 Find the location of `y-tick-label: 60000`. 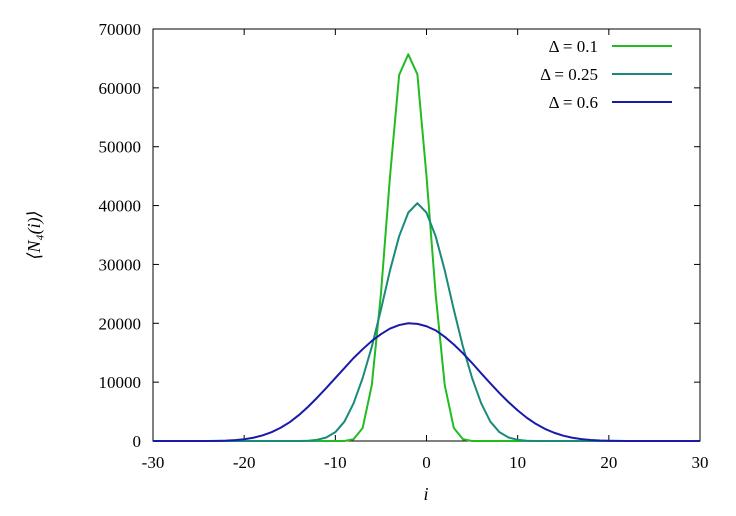

y-tick-label: 60000 is located at coordinates (120, 88).